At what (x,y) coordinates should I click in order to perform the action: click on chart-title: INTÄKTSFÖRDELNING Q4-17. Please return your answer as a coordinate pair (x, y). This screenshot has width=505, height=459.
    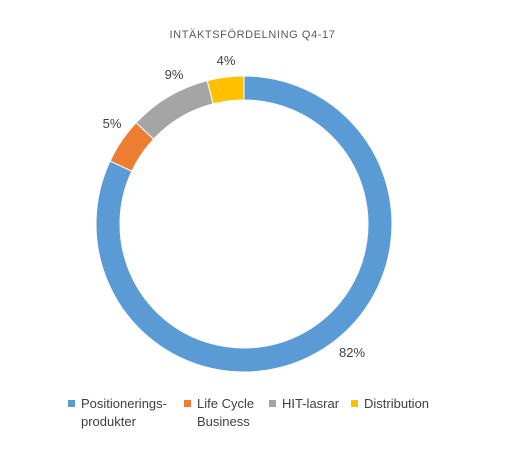
    Looking at the image, I should click on (252, 35).